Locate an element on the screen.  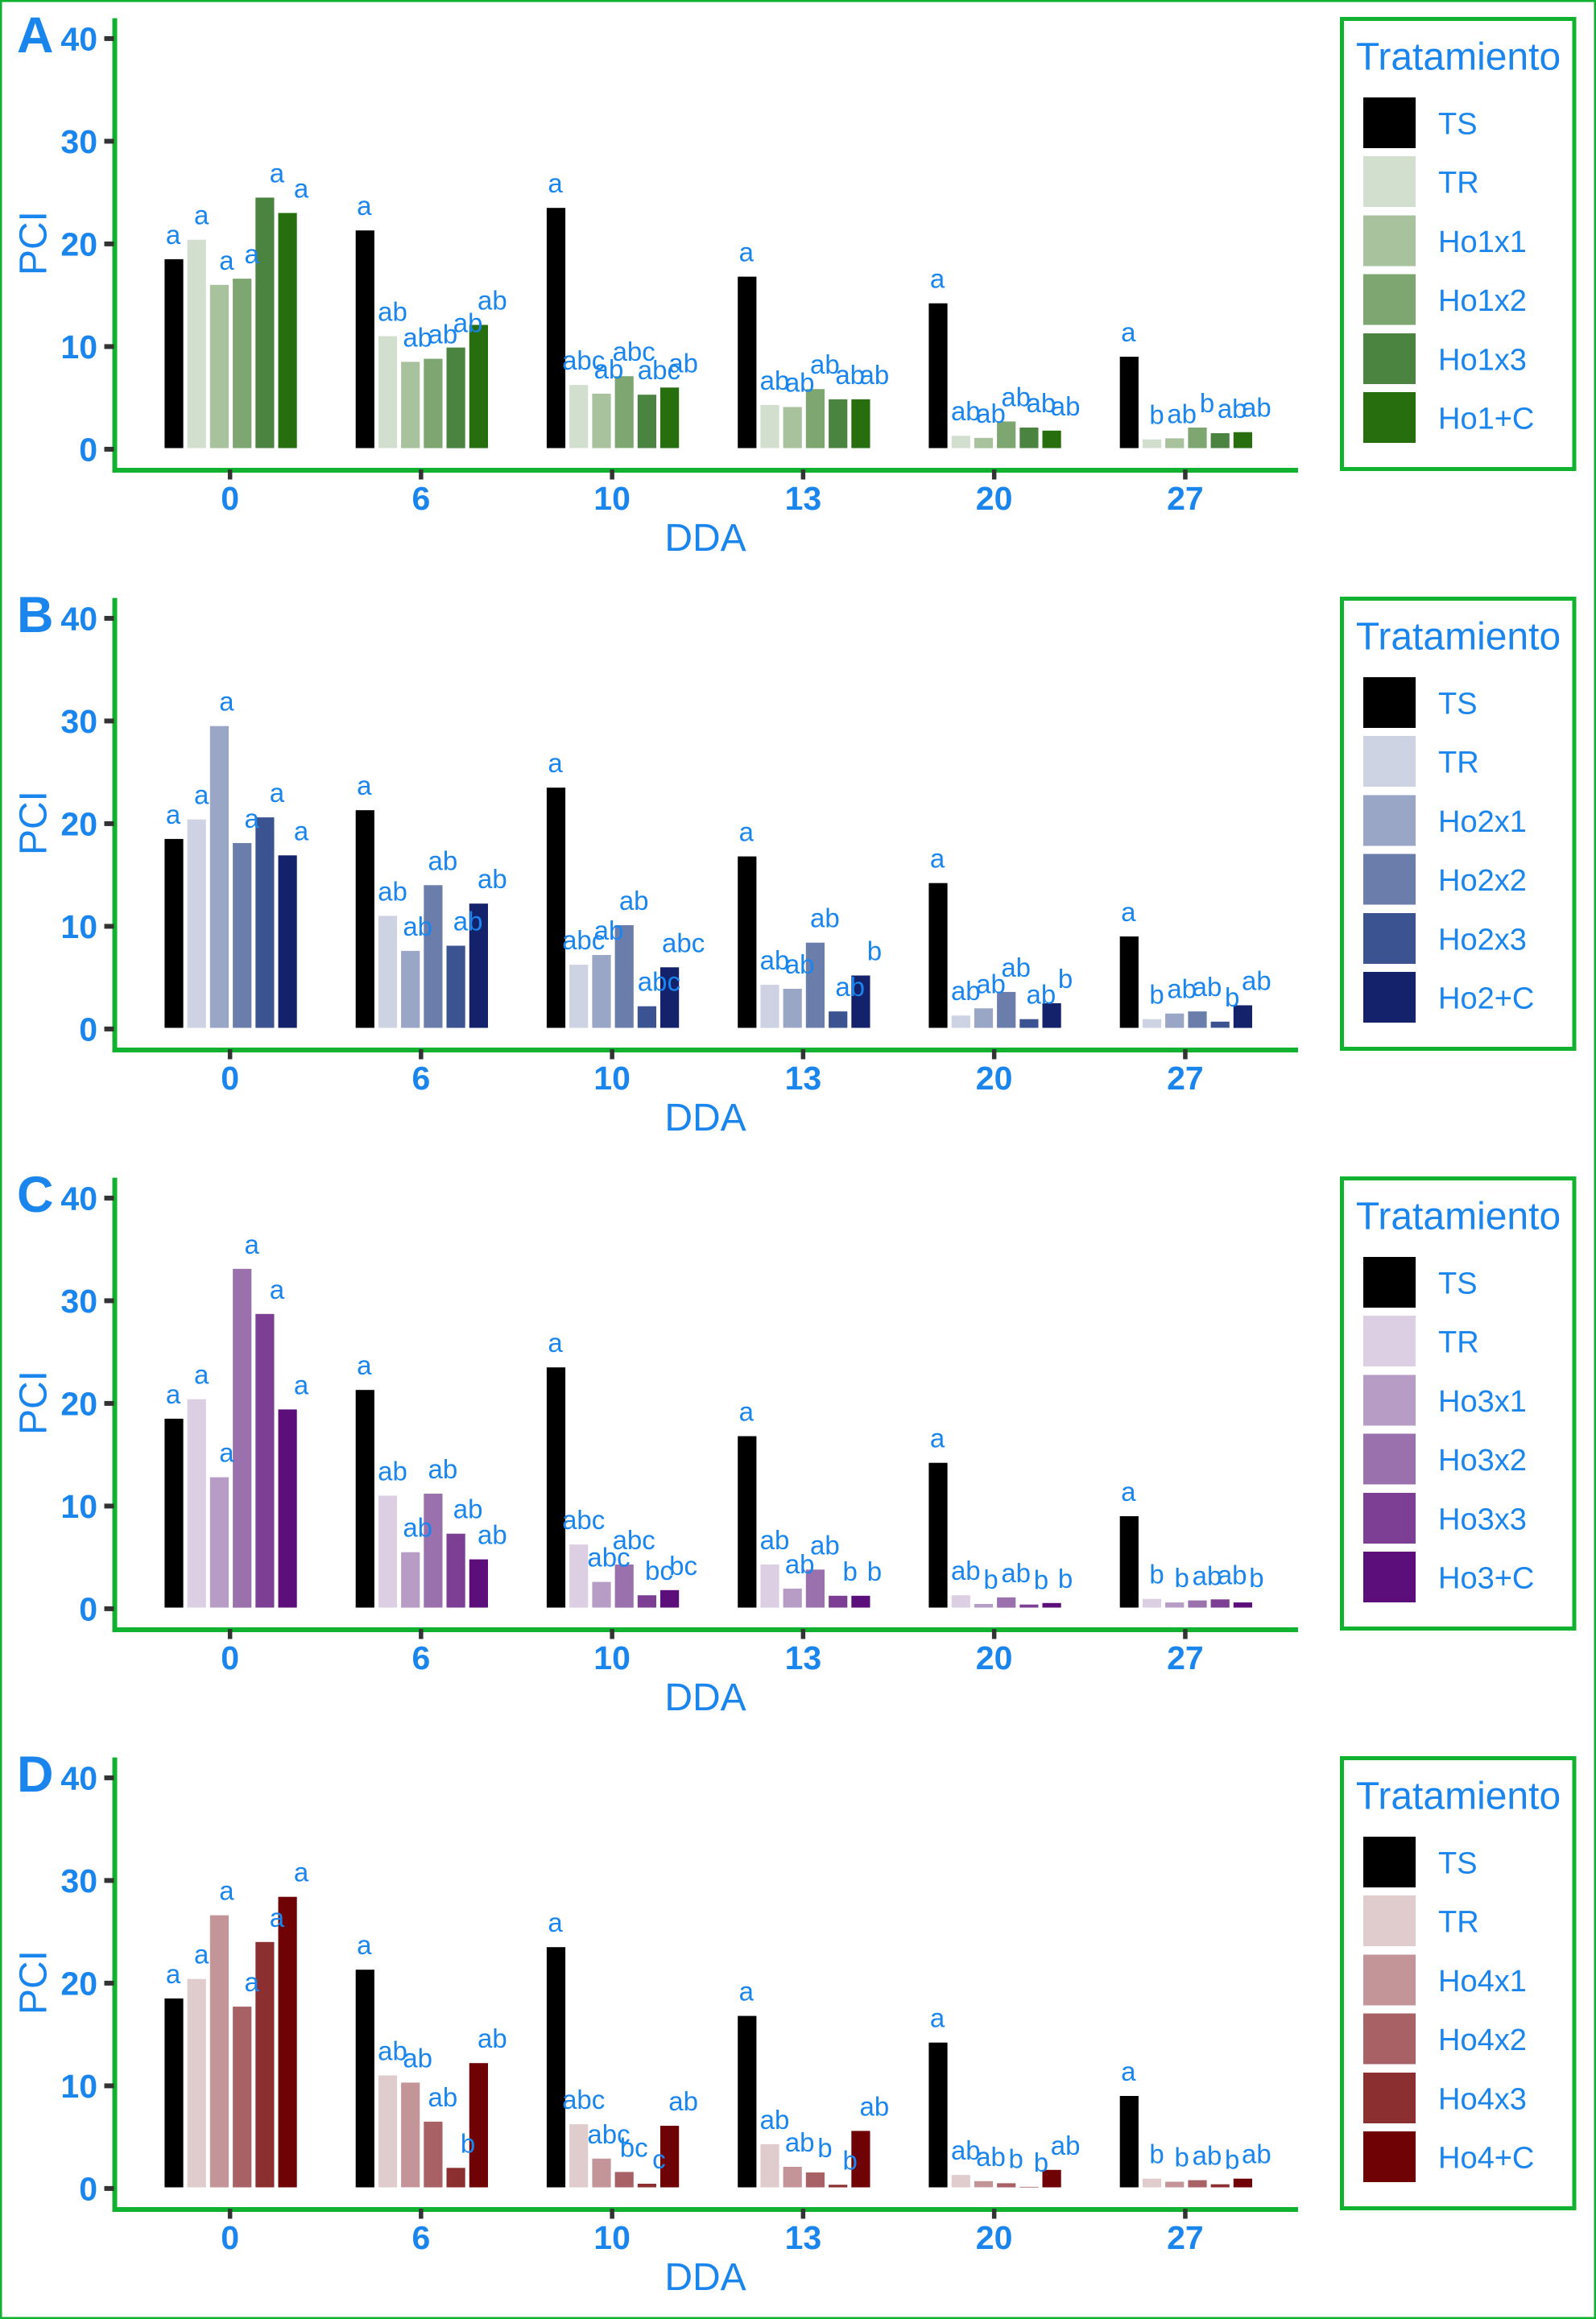
svg-text: Ho2x2 is located at coordinates (1482, 881).